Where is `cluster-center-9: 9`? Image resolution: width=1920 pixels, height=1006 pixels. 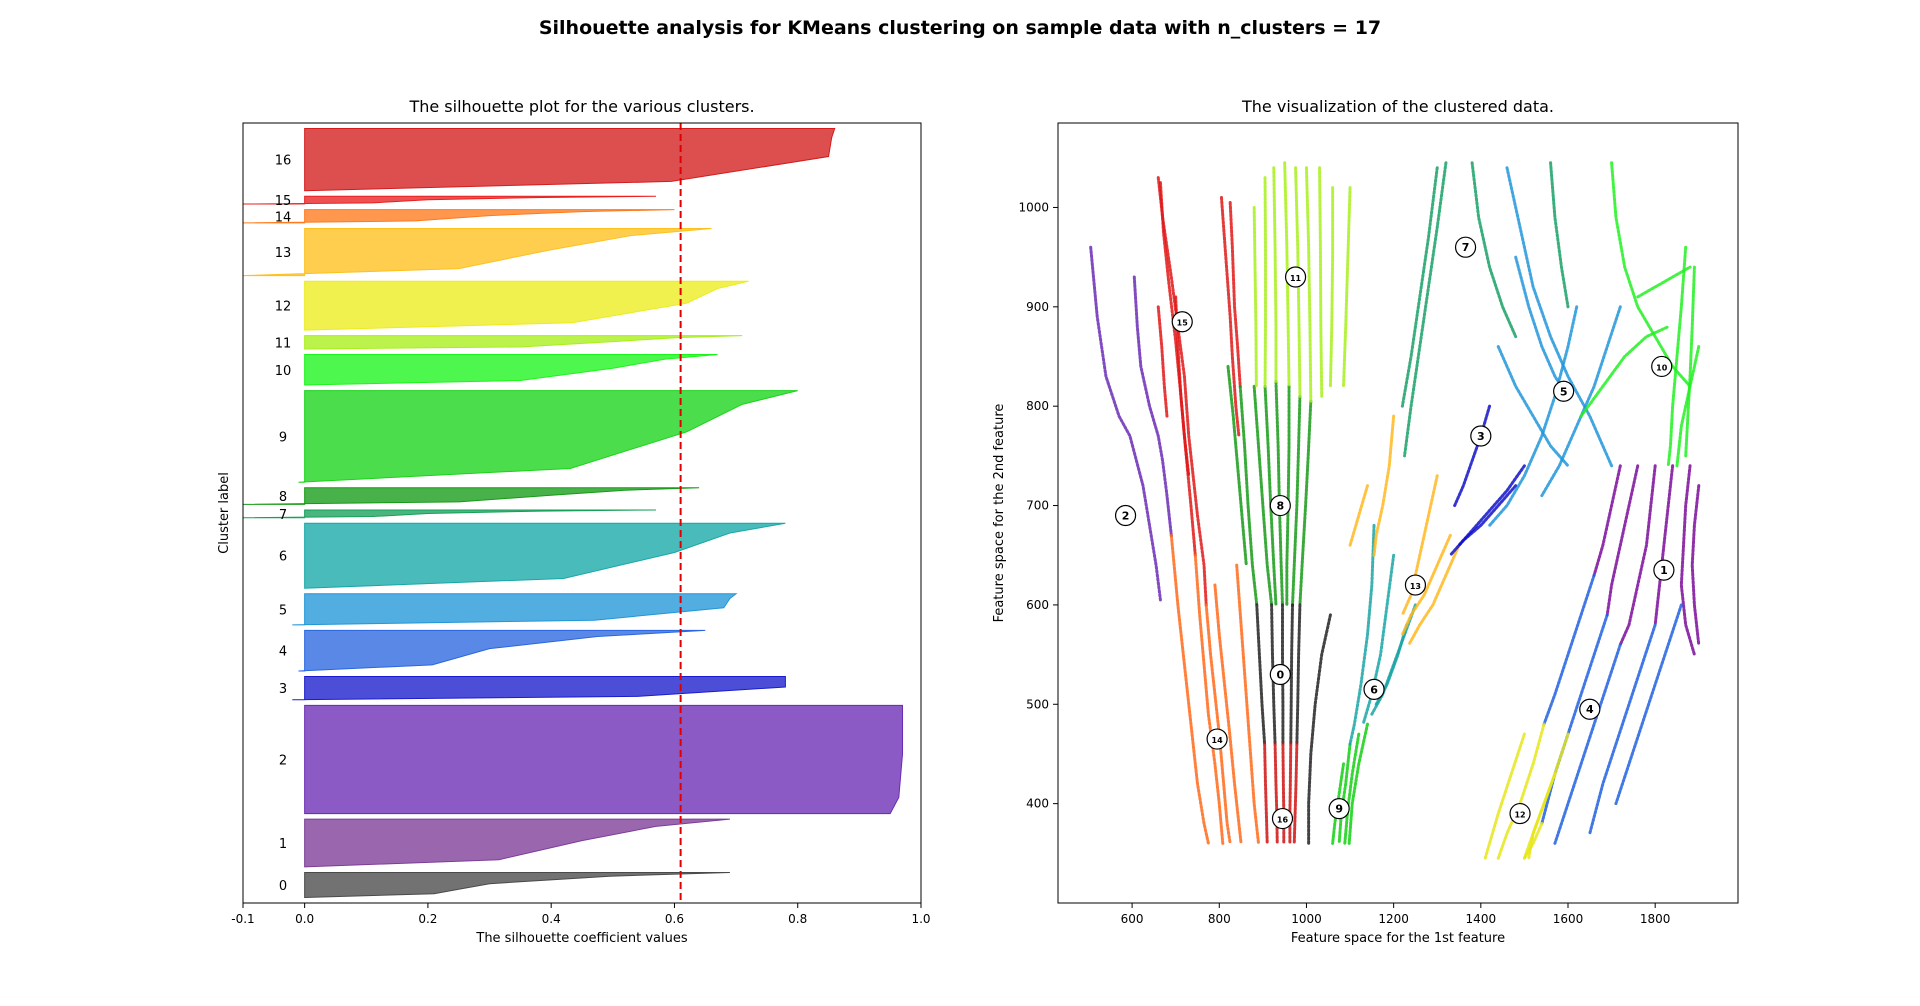 cluster-center-9: 9 is located at coordinates (1339, 809).